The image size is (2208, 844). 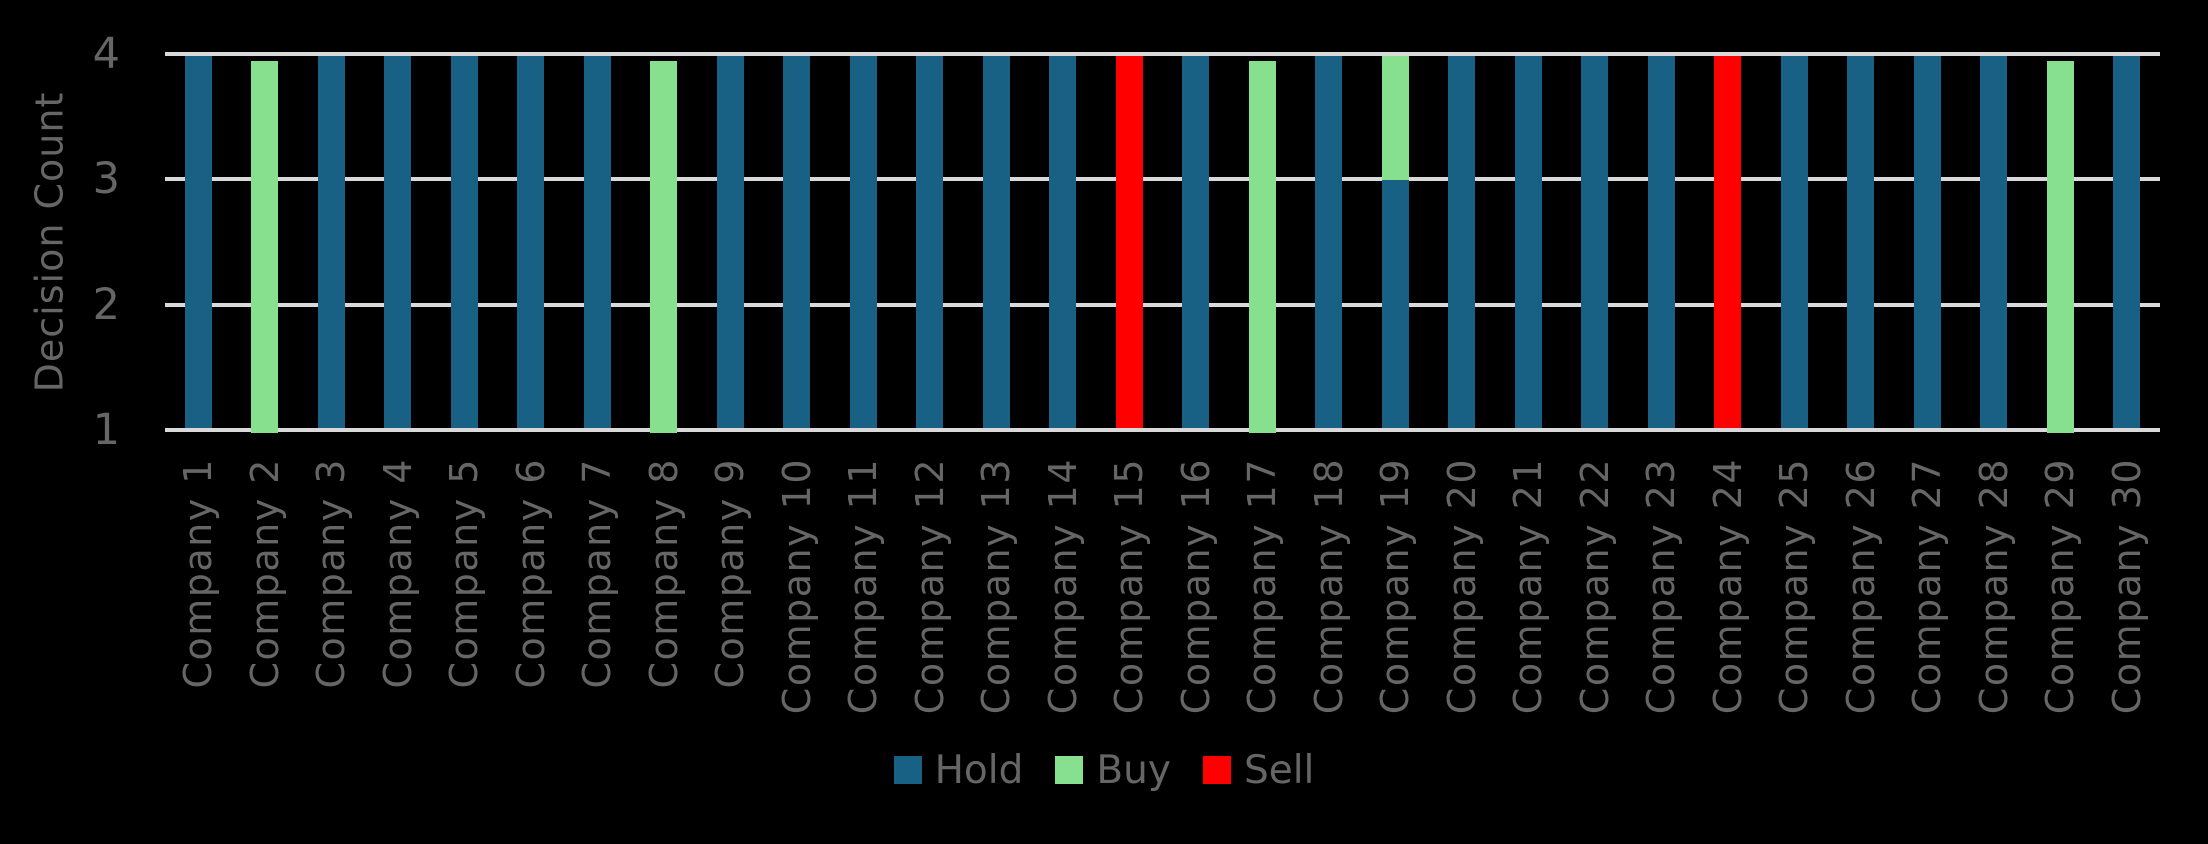 What do you see at coordinates (979, 770) in the screenshot?
I see `legend-label-hold: Hold` at bounding box center [979, 770].